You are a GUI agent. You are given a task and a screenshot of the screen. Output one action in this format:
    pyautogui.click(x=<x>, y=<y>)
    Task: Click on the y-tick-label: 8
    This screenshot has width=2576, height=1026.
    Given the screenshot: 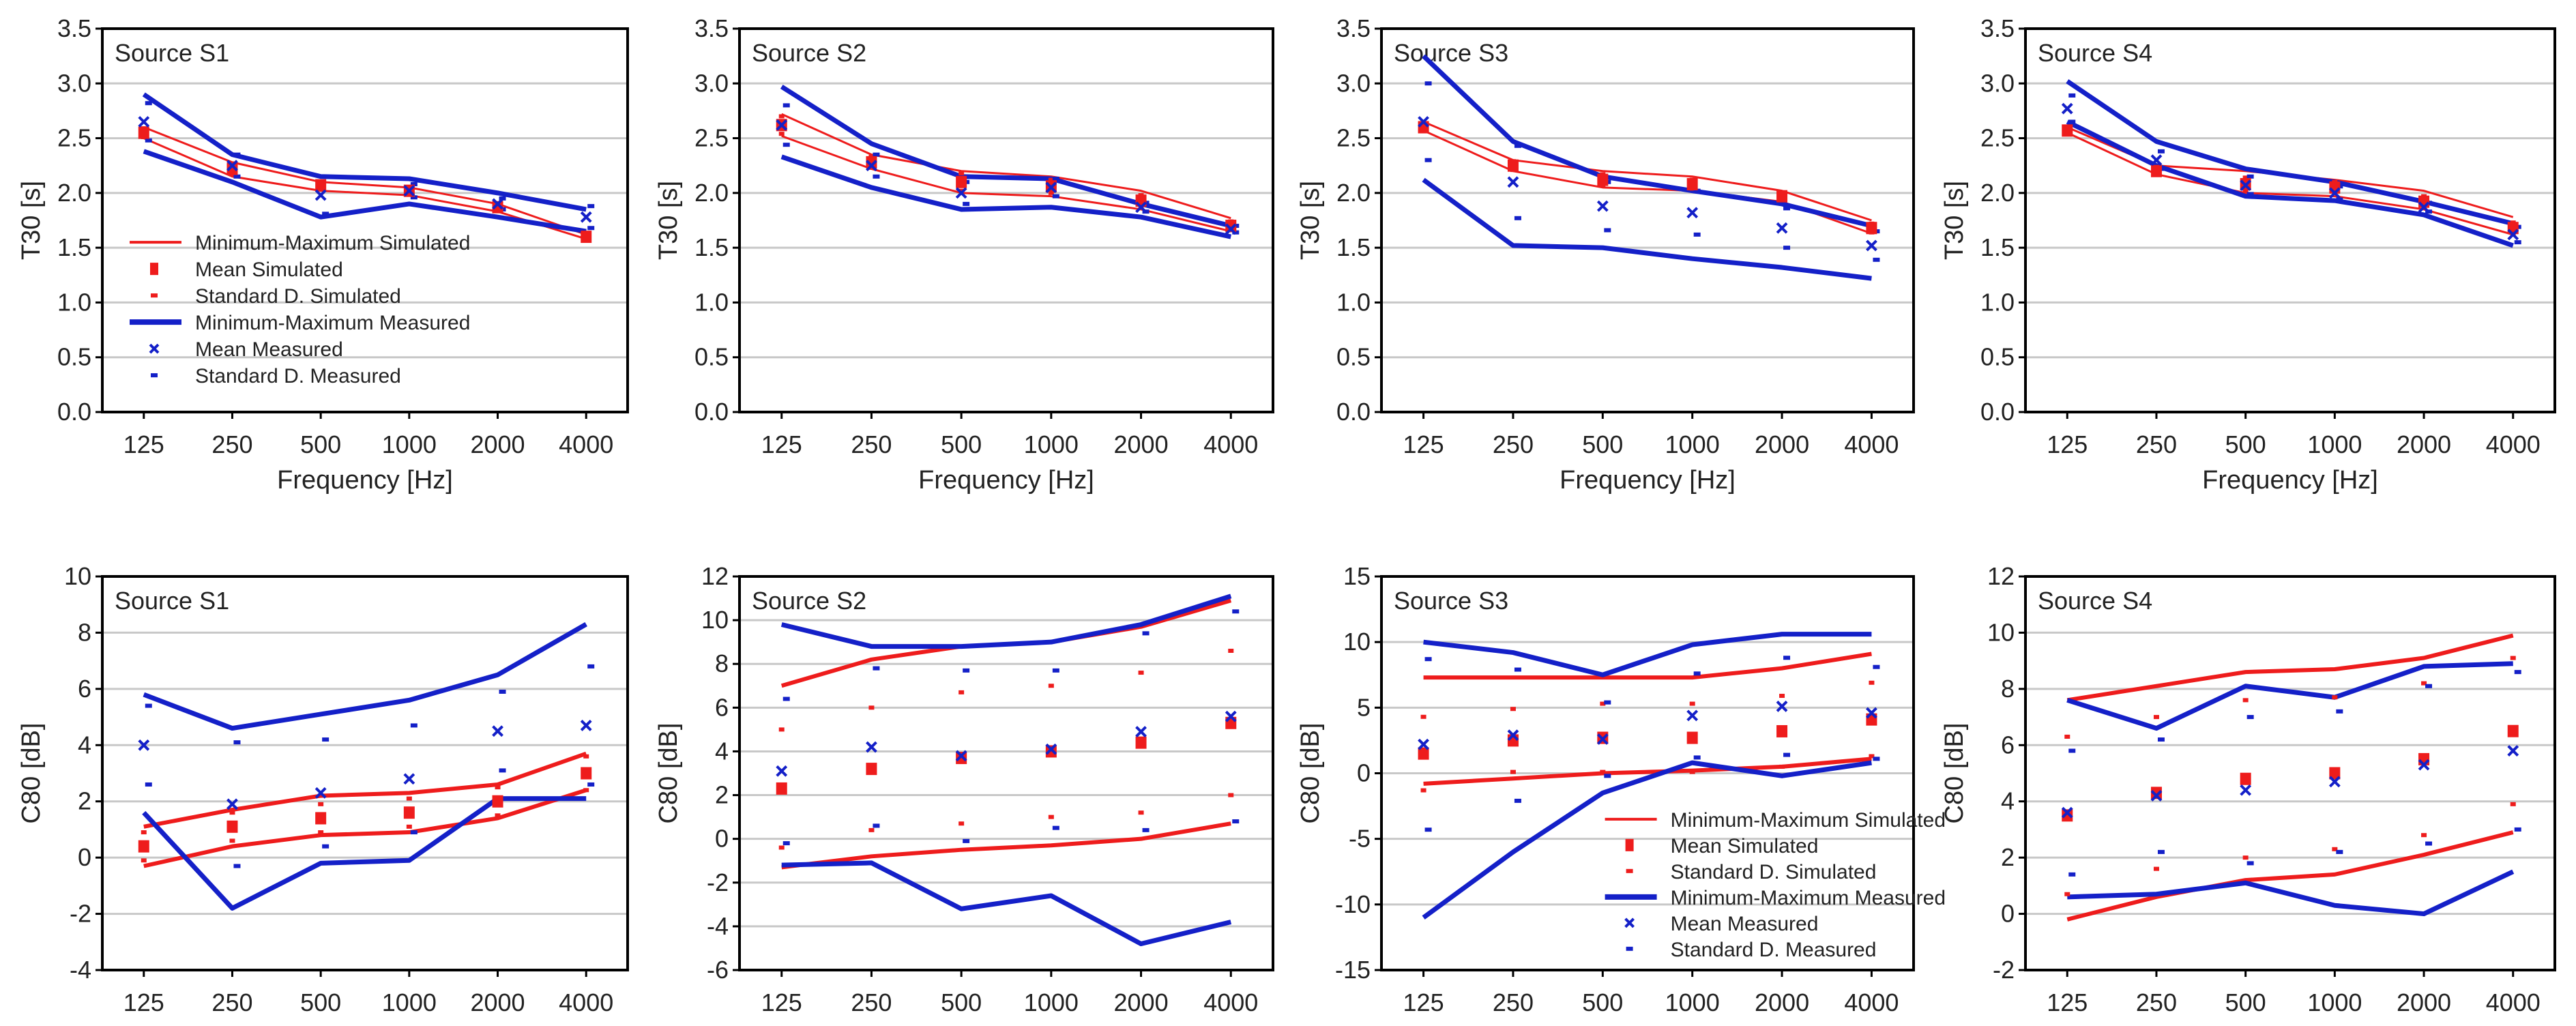 What is the action you would take?
    pyautogui.click(x=722, y=663)
    